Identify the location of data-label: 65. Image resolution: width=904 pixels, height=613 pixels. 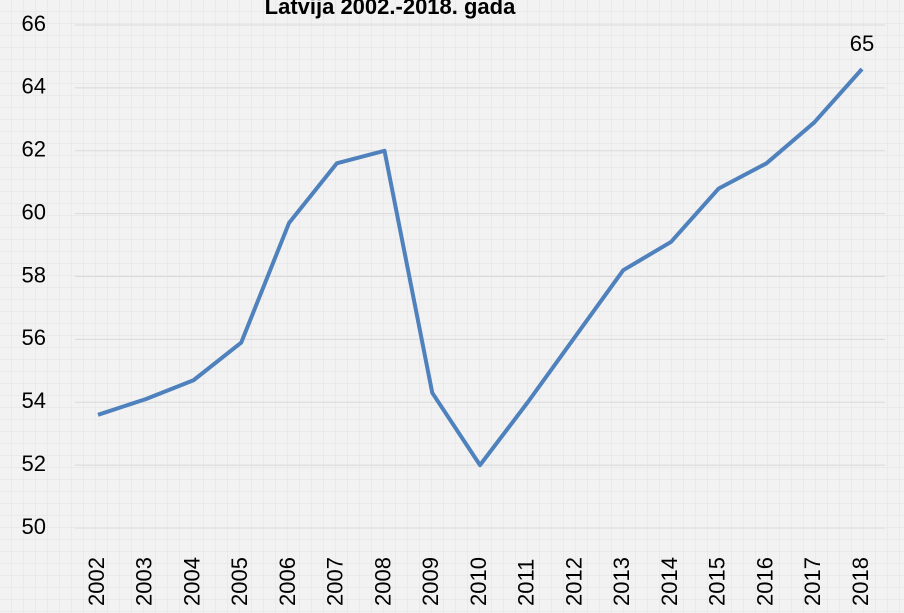
(862, 43).